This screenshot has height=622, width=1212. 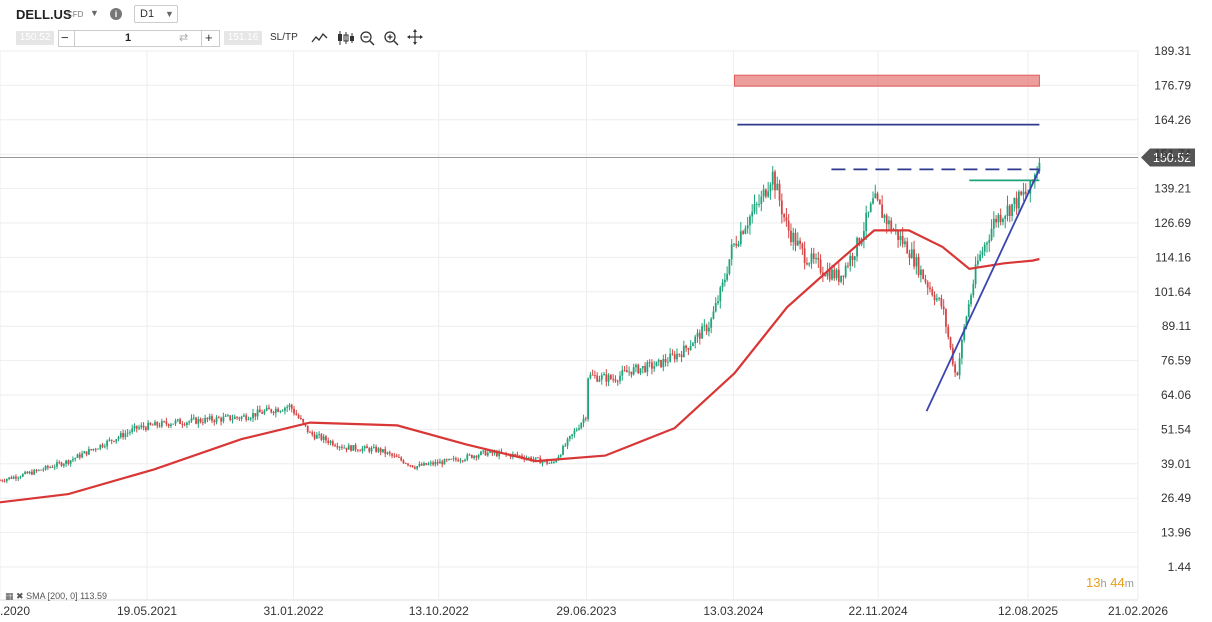 I want to click on stepper-divider, so click(x=201, y=38).